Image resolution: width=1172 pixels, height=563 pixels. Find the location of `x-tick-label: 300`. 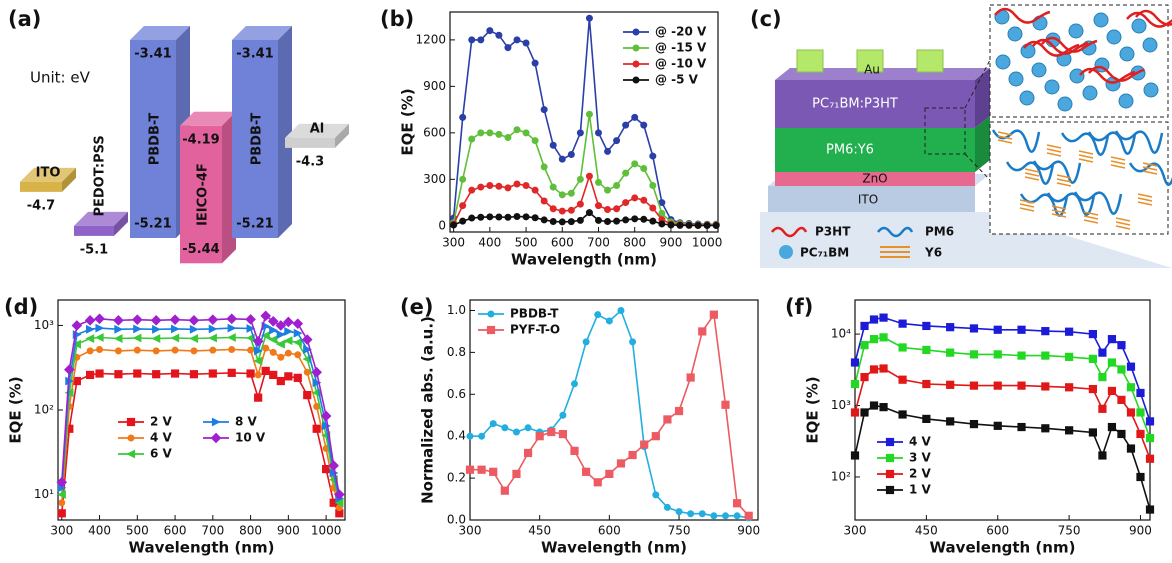

x-tick-label: 300 is located at coordinates (61, 531).